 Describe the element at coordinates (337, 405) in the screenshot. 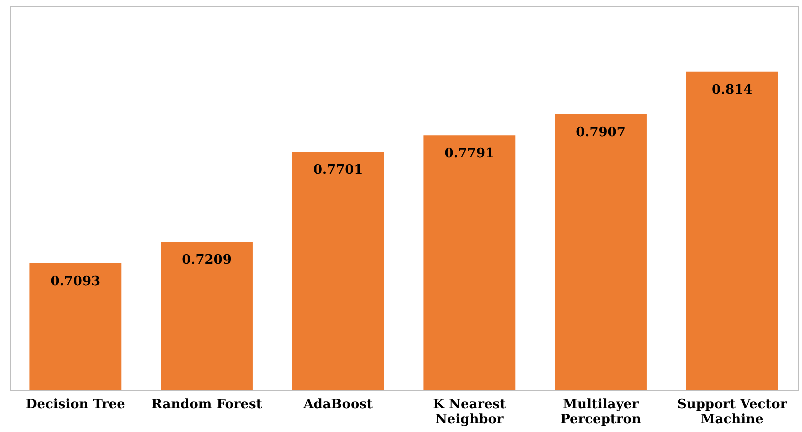

I see `x-tick-label: AdaBoost` at that location.